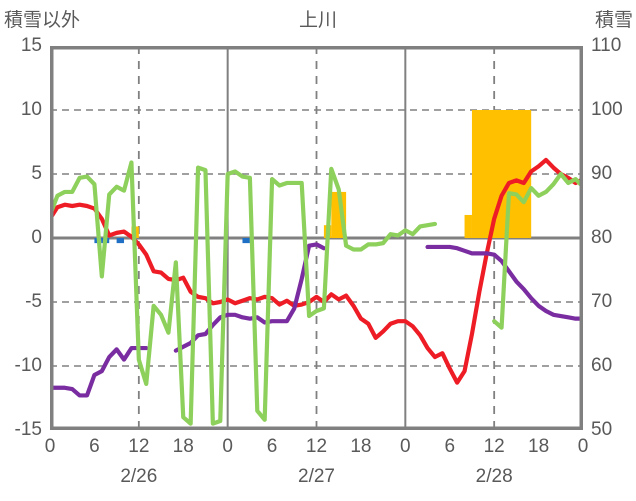 This screenshot has height=501, width=636. What do you see at coordinates (537, 250) in the screenshot?
I see `series-line-風速` at bounding box center [537, 250].